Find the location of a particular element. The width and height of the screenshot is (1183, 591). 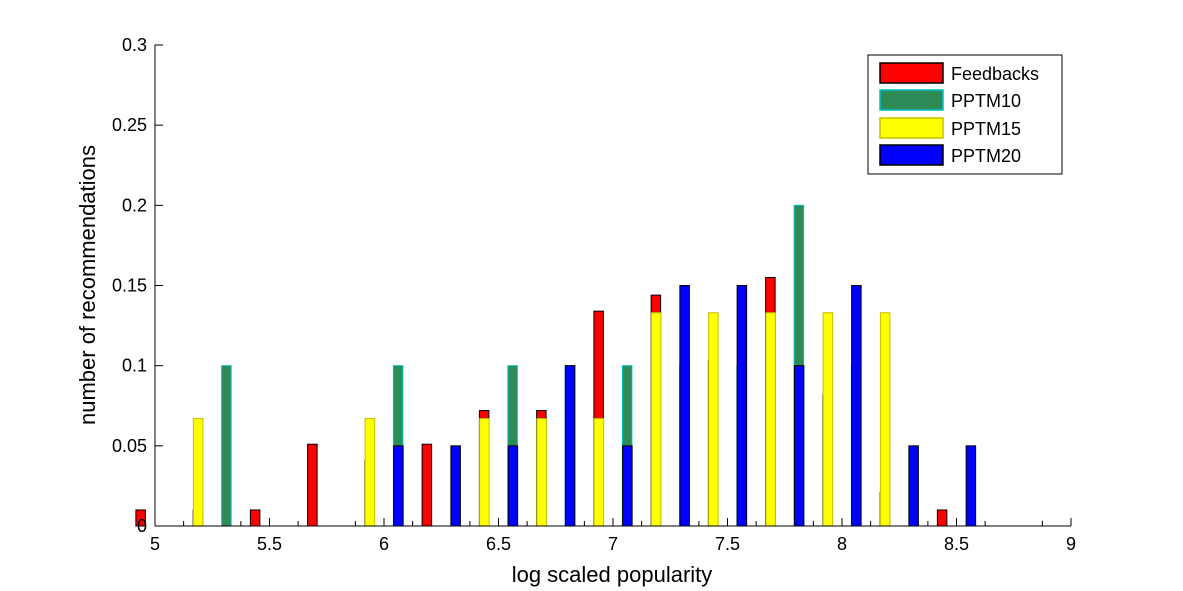

y-tick-label-2: 0.1 is located at coordinates (134, 366).